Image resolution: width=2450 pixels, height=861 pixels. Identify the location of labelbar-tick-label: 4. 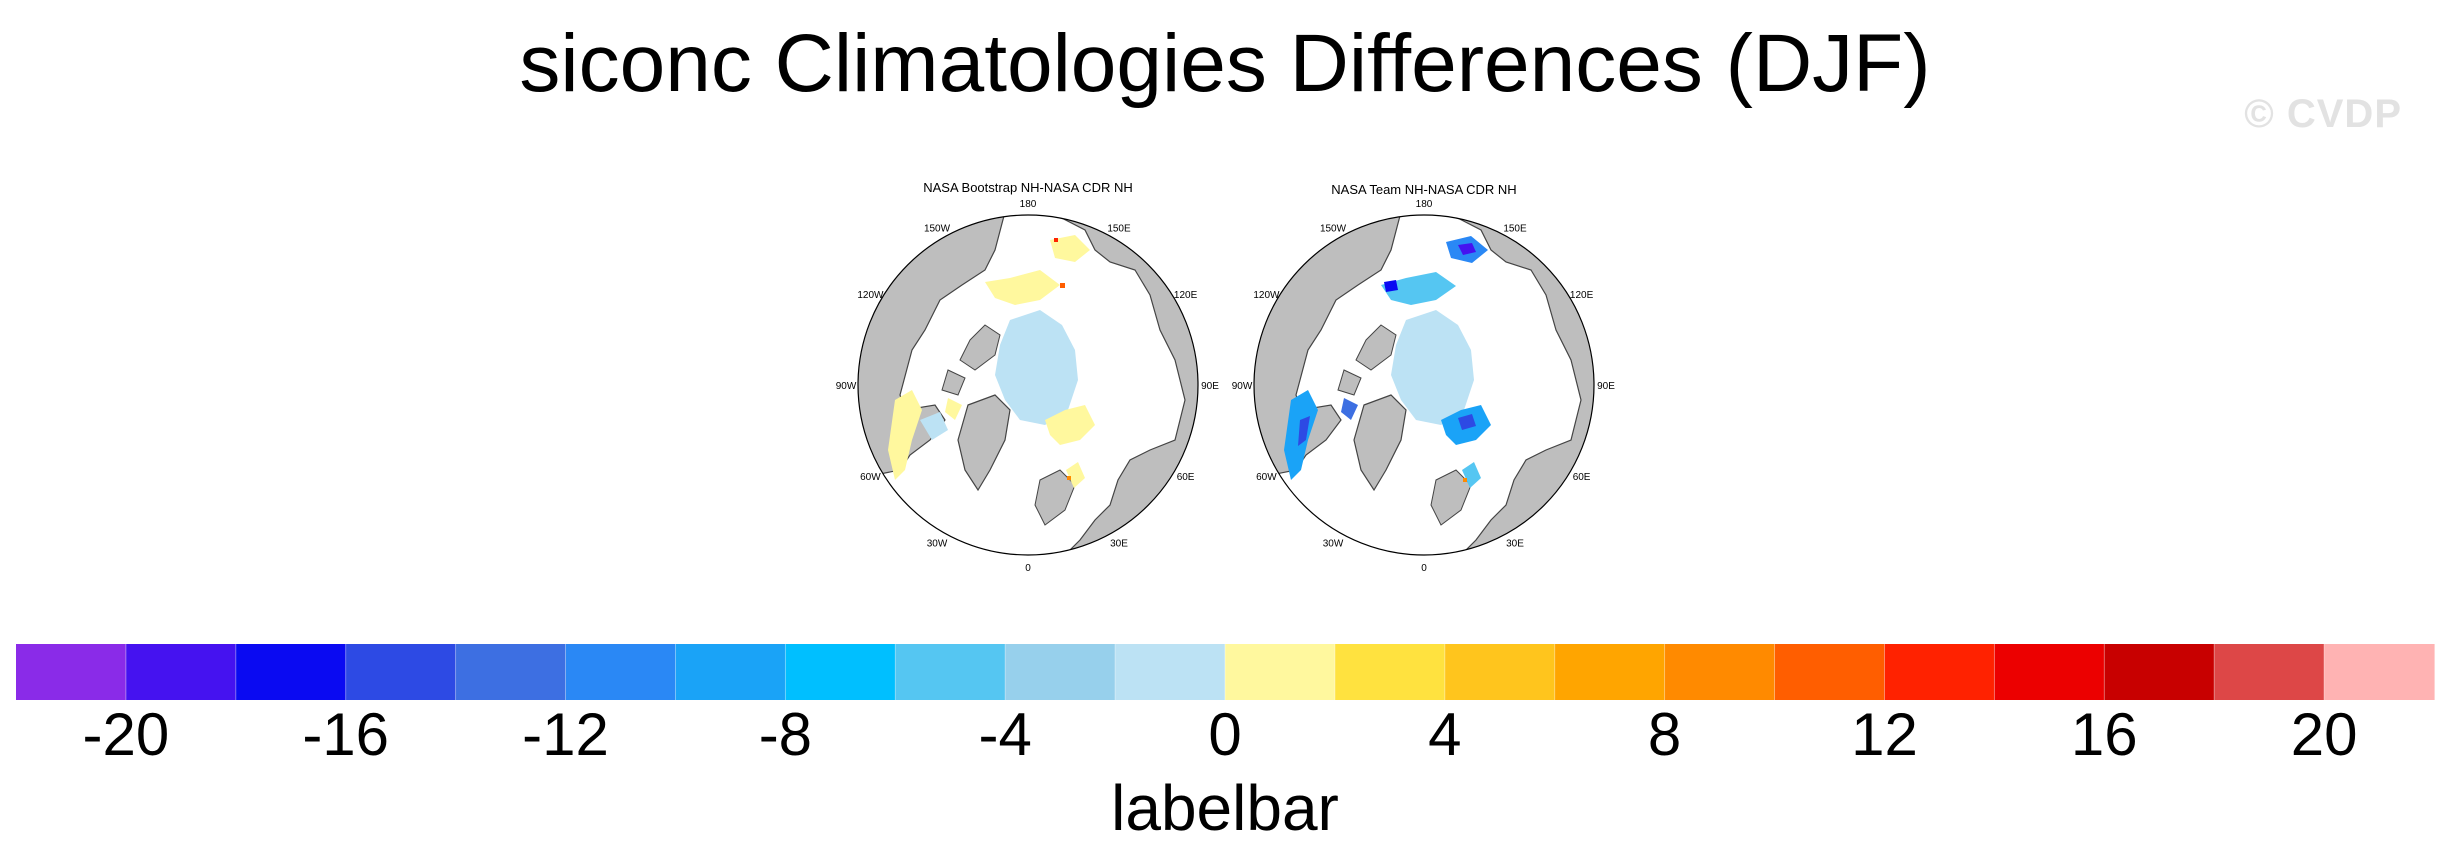
(1445, 734).